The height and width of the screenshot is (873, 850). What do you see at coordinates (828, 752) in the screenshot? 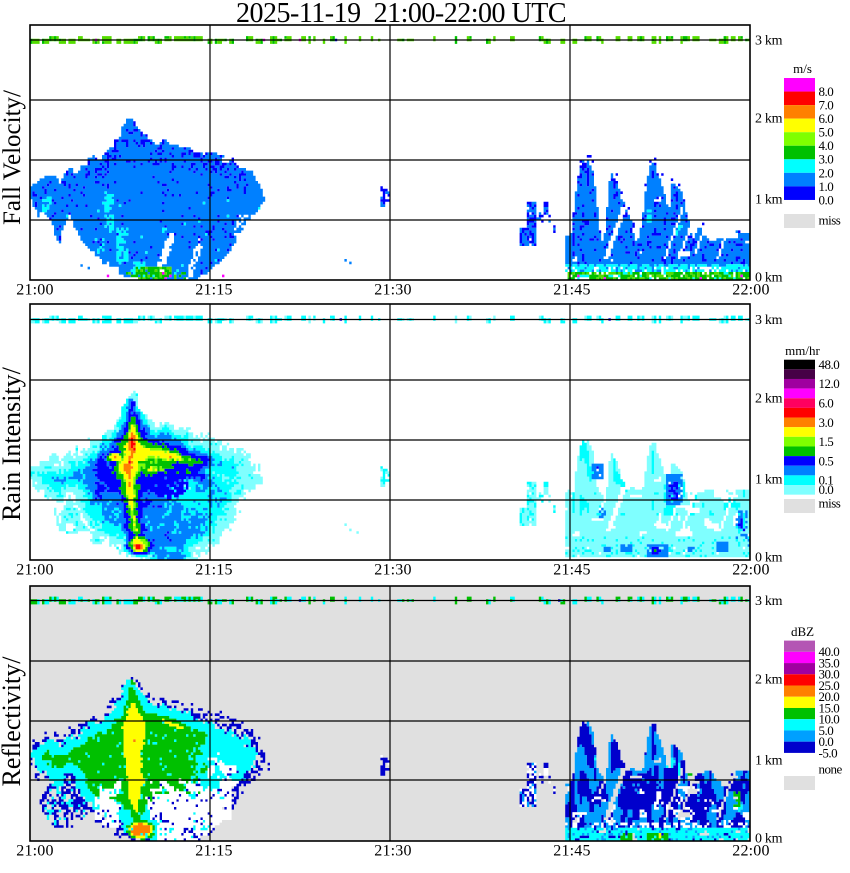
I see `svg-text: -5.0` at bounding box center [828, 752].